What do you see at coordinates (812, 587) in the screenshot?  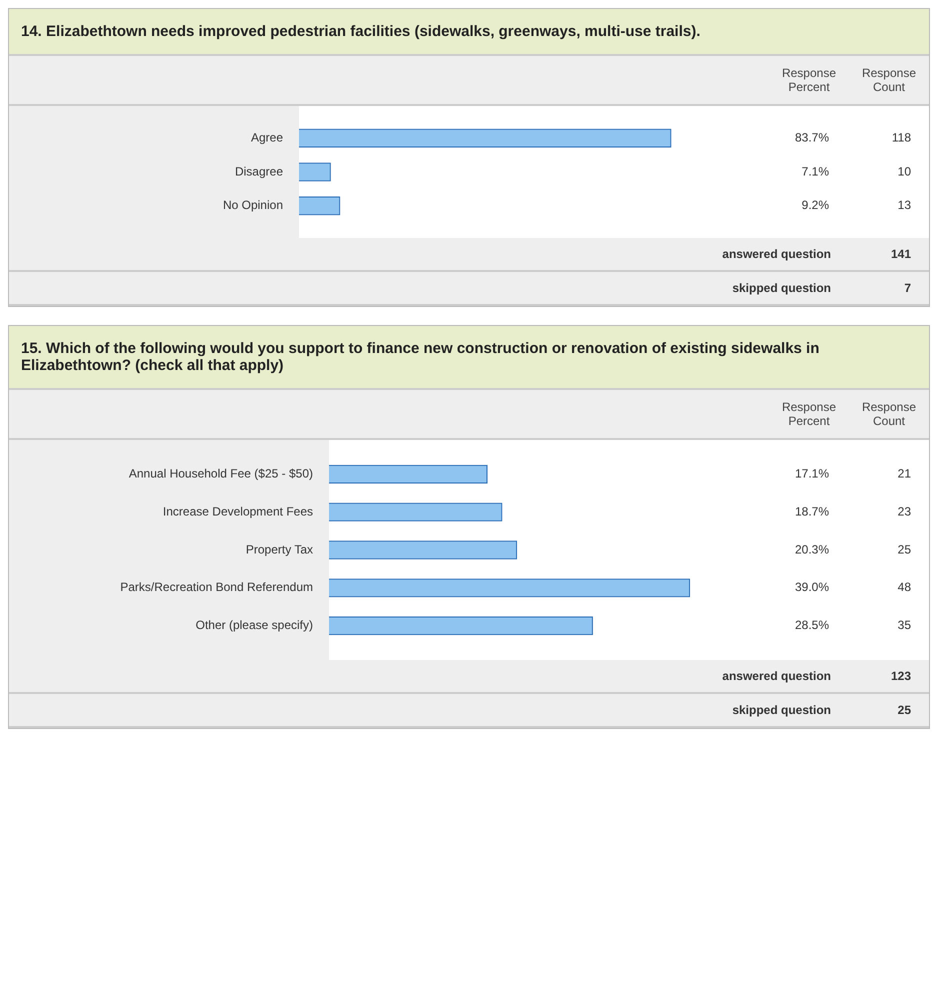 I see `data-label: 39.0%` at bounding box center [812, 587].